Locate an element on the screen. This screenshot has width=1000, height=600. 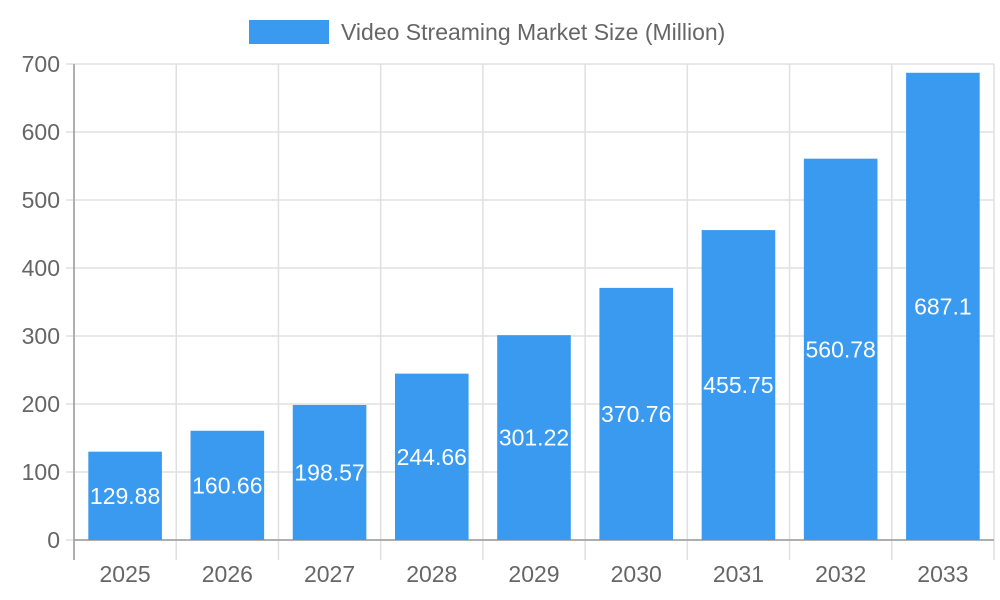
bar-2031 is located at coordinates (738, 385).